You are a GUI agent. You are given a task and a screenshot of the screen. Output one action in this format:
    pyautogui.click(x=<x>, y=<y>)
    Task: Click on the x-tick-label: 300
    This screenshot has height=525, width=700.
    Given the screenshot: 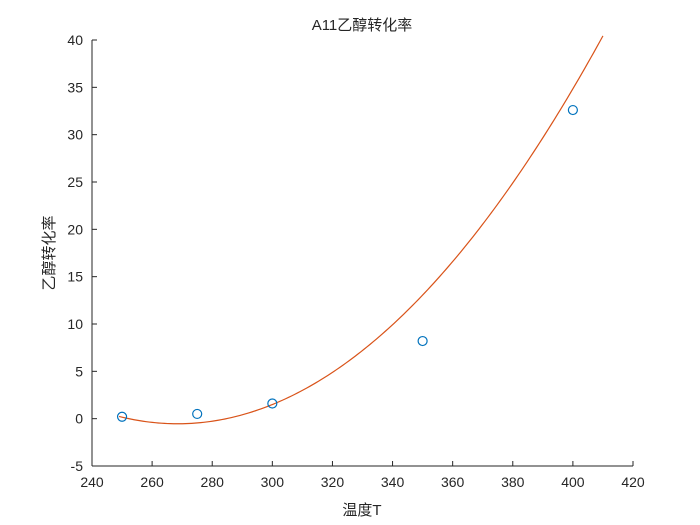 What is the action you would take?
    pyautogui.click(x=273, y=482)
    